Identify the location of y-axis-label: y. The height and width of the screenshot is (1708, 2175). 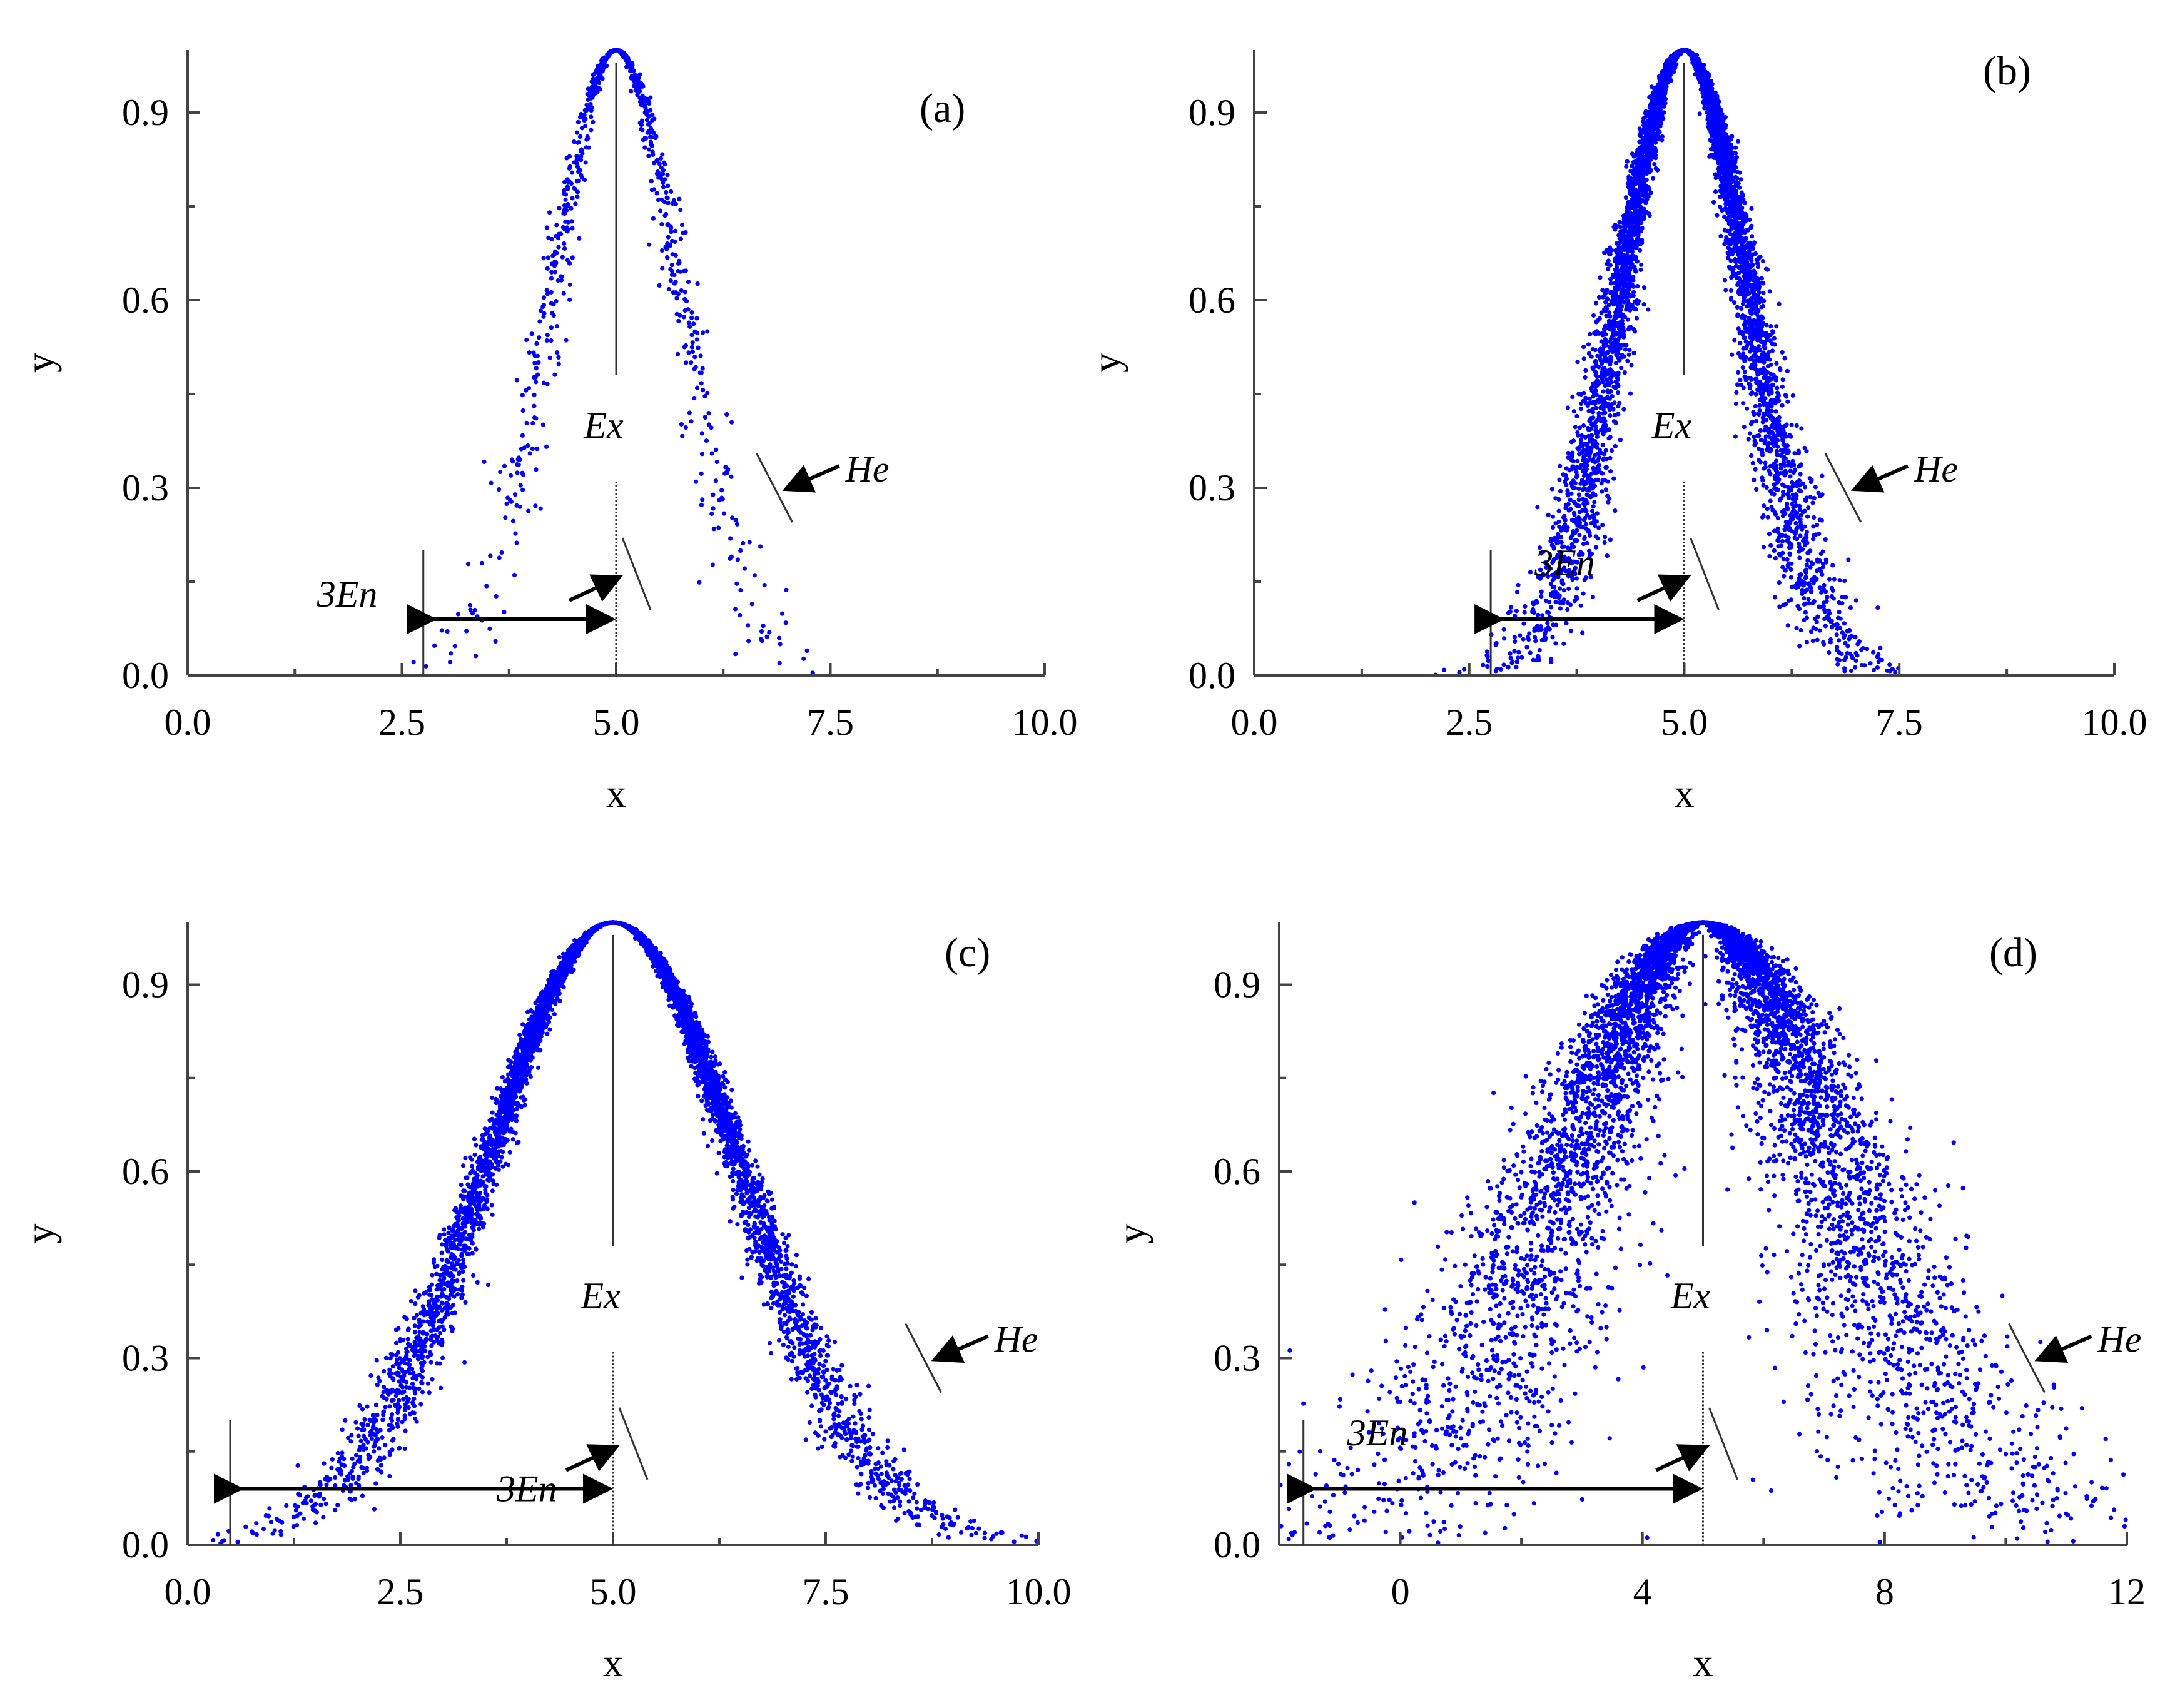
(40, 363).